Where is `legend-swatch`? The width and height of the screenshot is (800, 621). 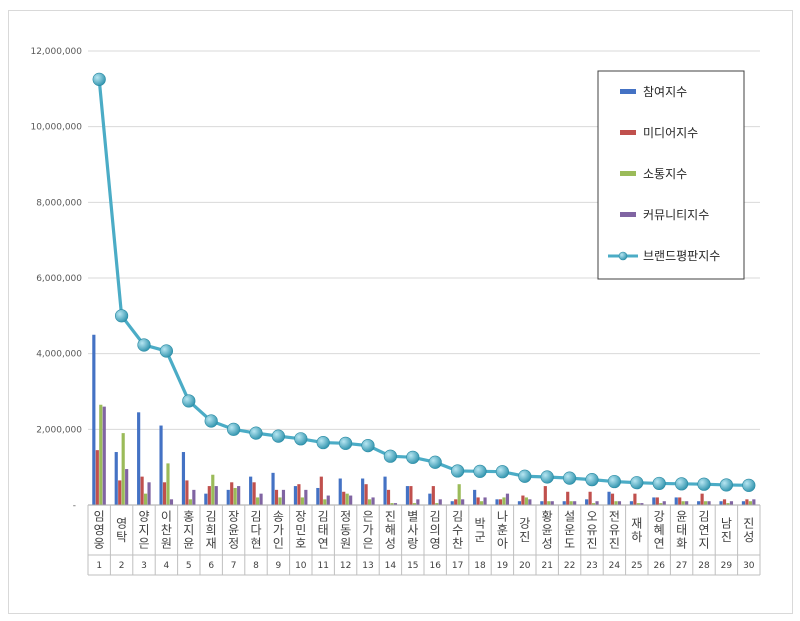 legend-swatch is located at coordinates (628, 132).